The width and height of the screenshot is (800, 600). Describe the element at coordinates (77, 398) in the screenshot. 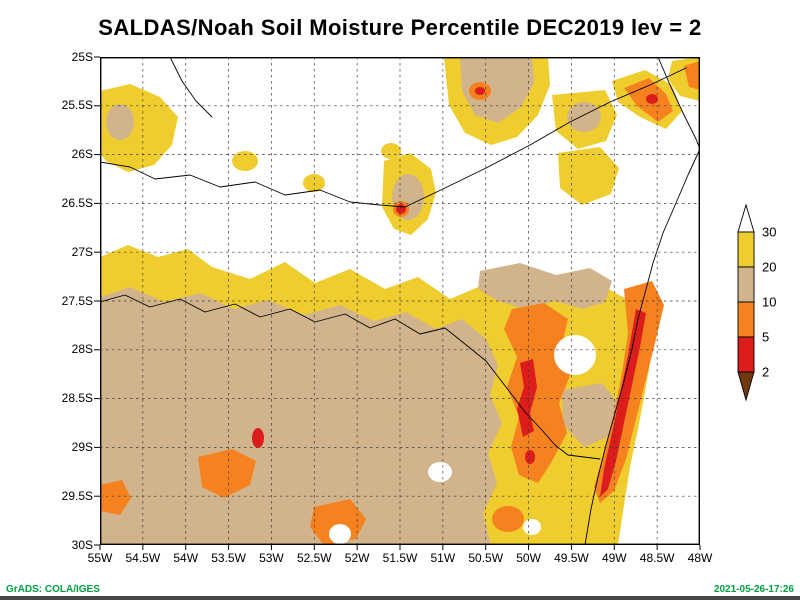

I see `lat-tick-label: 28.5S` at that location.